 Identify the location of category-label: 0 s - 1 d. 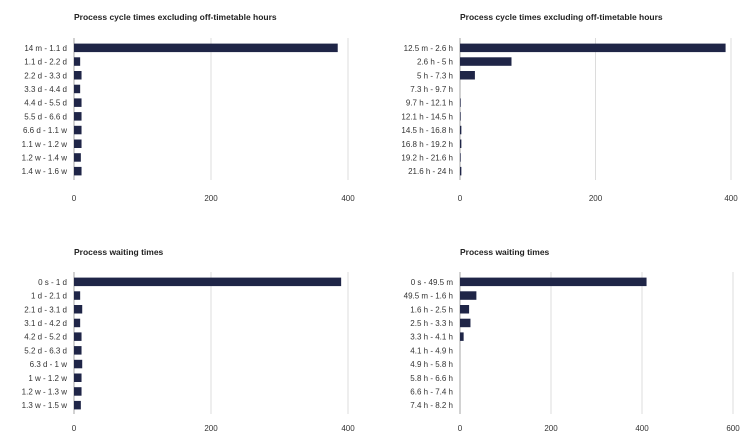
(52, 282).